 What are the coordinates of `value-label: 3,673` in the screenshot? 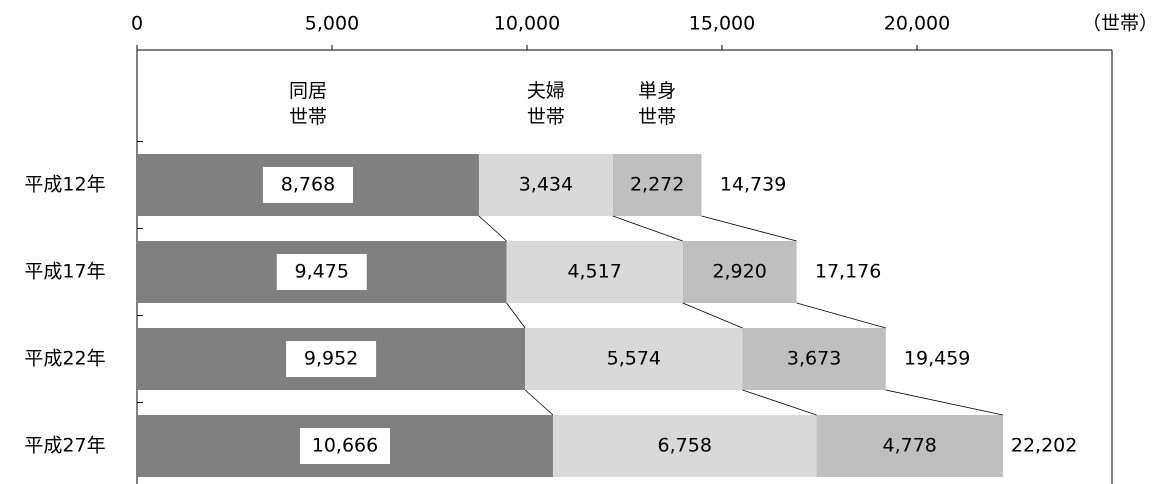 It's located at (814, 359).